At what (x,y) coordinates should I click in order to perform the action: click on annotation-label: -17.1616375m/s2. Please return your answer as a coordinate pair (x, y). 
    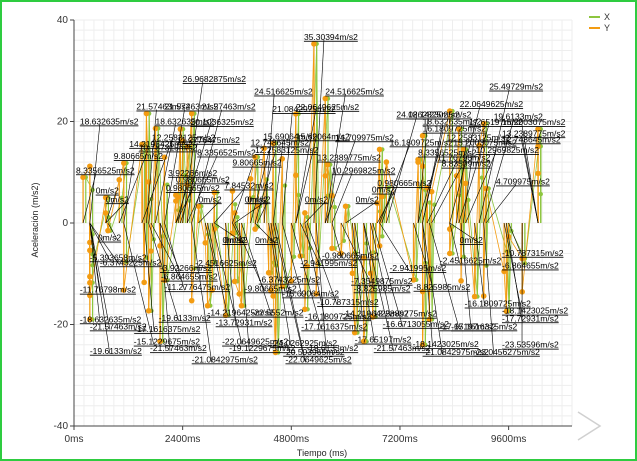
    Looking at the image, I should click on (334, 326).